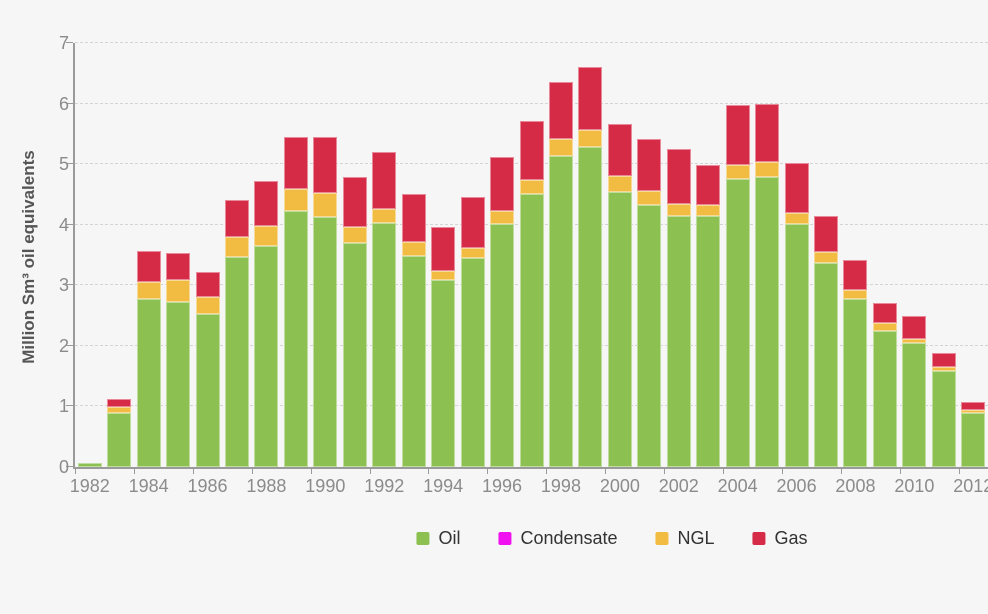 This screenshot has height=614, width=988. What do you see at coordinates (678, 341) in the screenshot?
I see `bar-segment-oil-2002` at bounding box center [678, 341].